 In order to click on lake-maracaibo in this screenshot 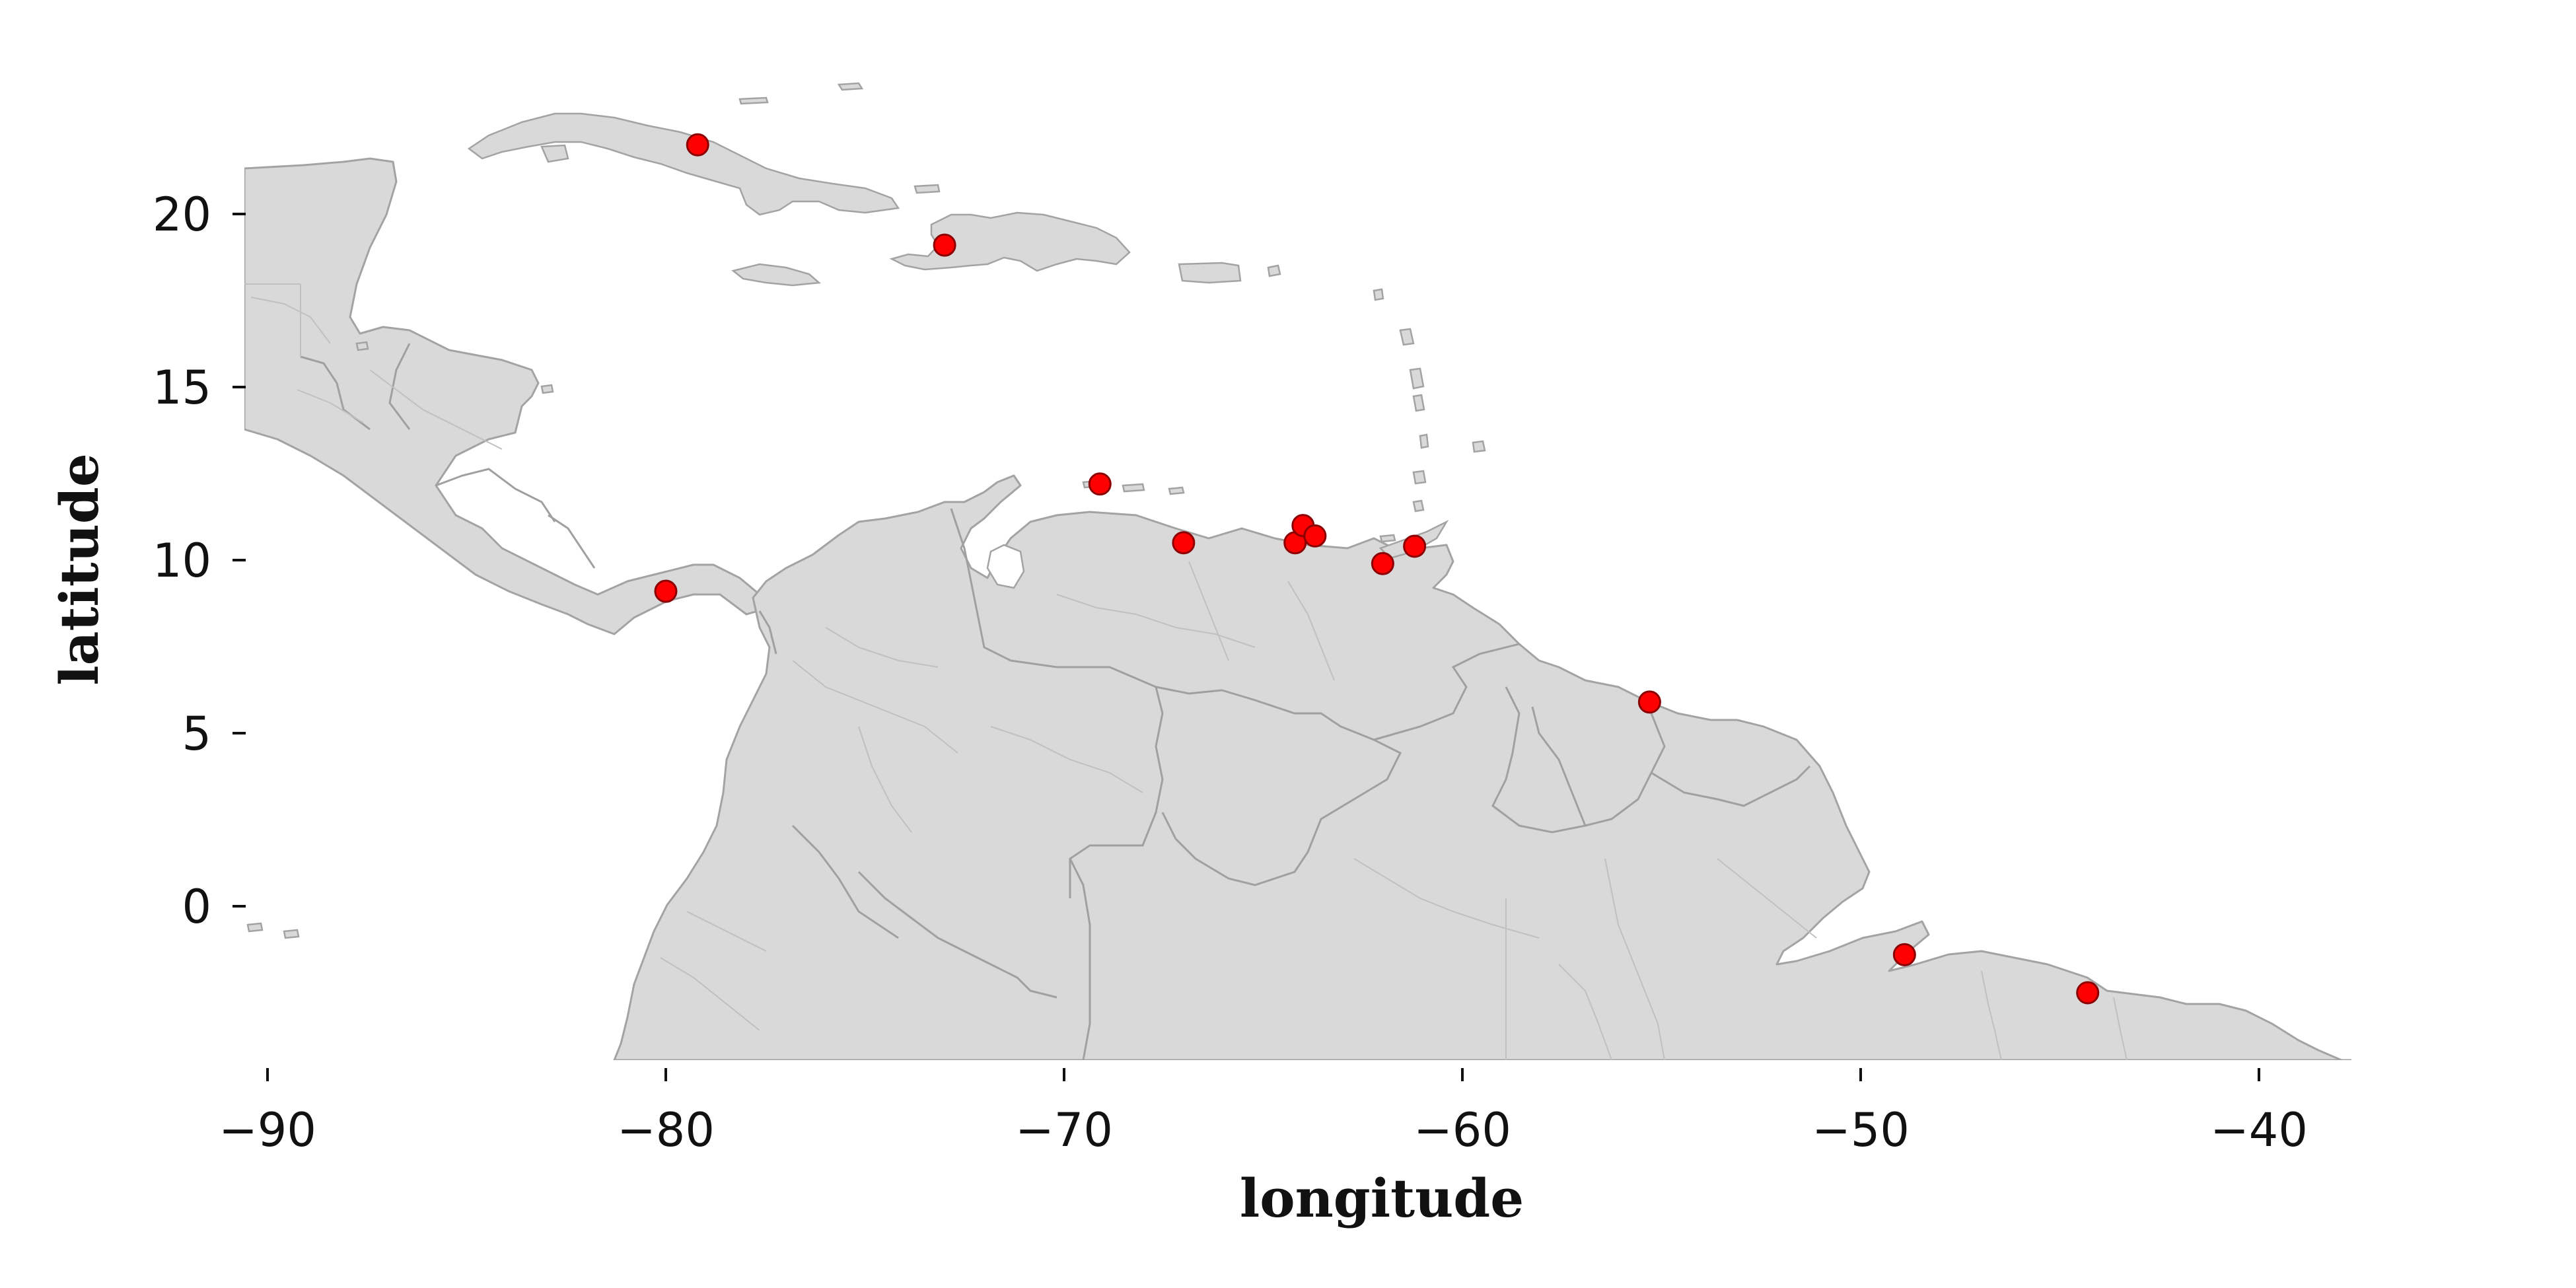, I will do `click(1006, 566)`.